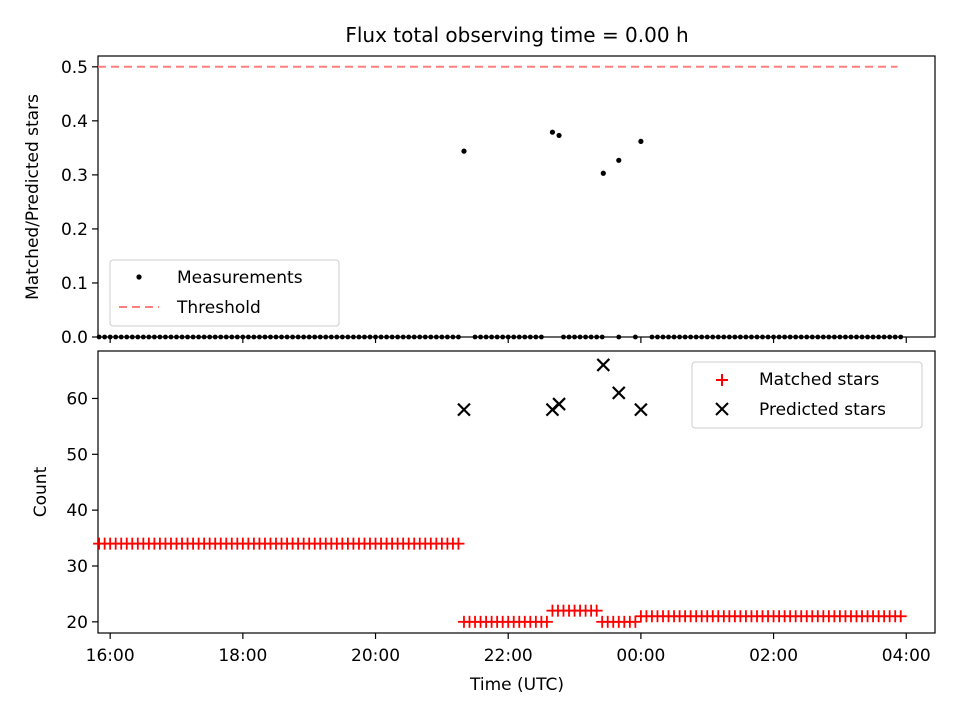 The image size is (960, 720). Describe the element at coordinates (242, 656) in the screenshot. I see `x-tick-label: 18:00` at that location.